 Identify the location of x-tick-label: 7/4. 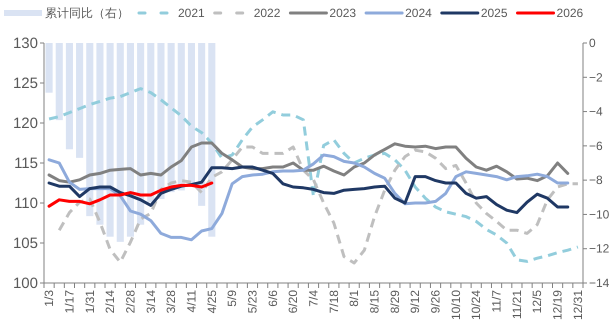
(313, 298).